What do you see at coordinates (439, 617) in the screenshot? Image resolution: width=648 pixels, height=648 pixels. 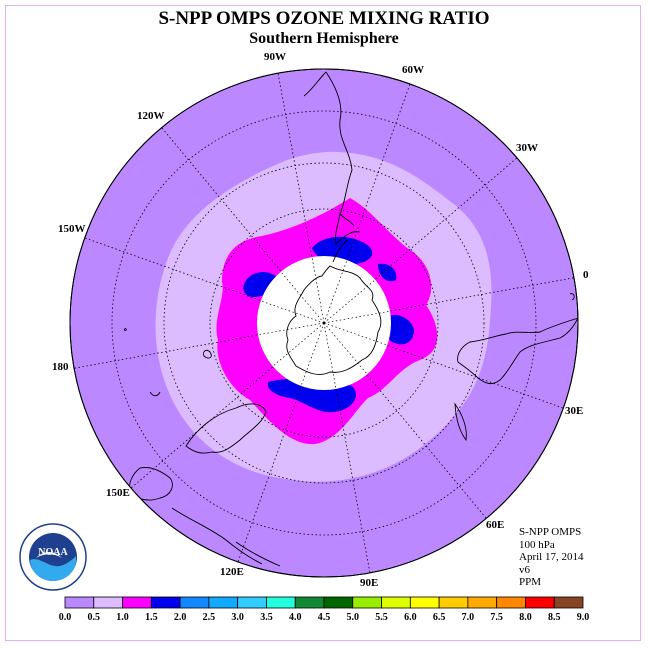 I see `colorbar-tick-label: 6.5` at bounding box center [439, 617].